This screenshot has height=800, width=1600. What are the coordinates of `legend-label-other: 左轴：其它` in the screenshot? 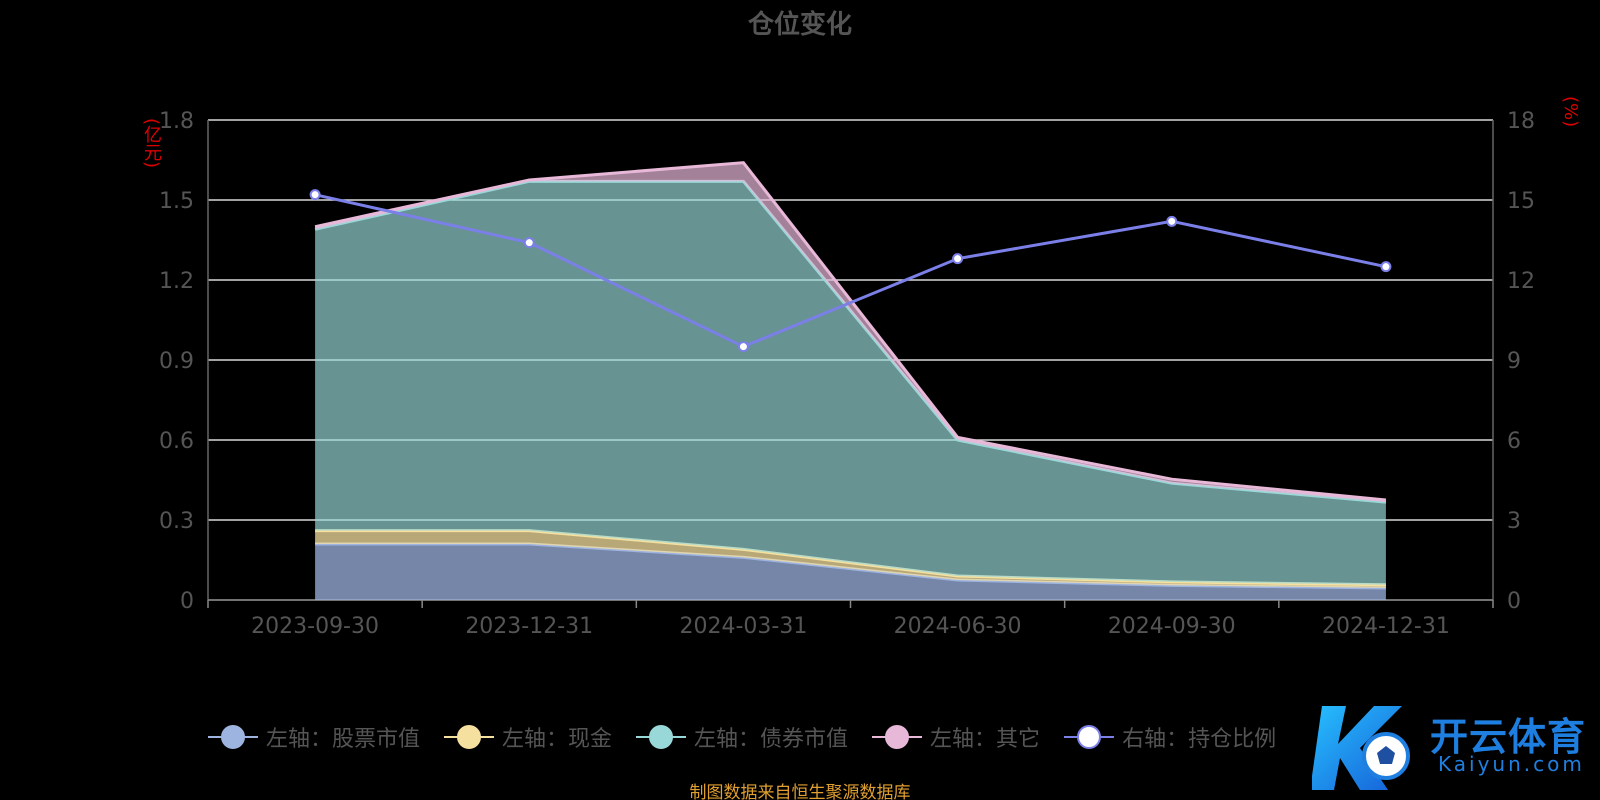 It's located at (985, 739).